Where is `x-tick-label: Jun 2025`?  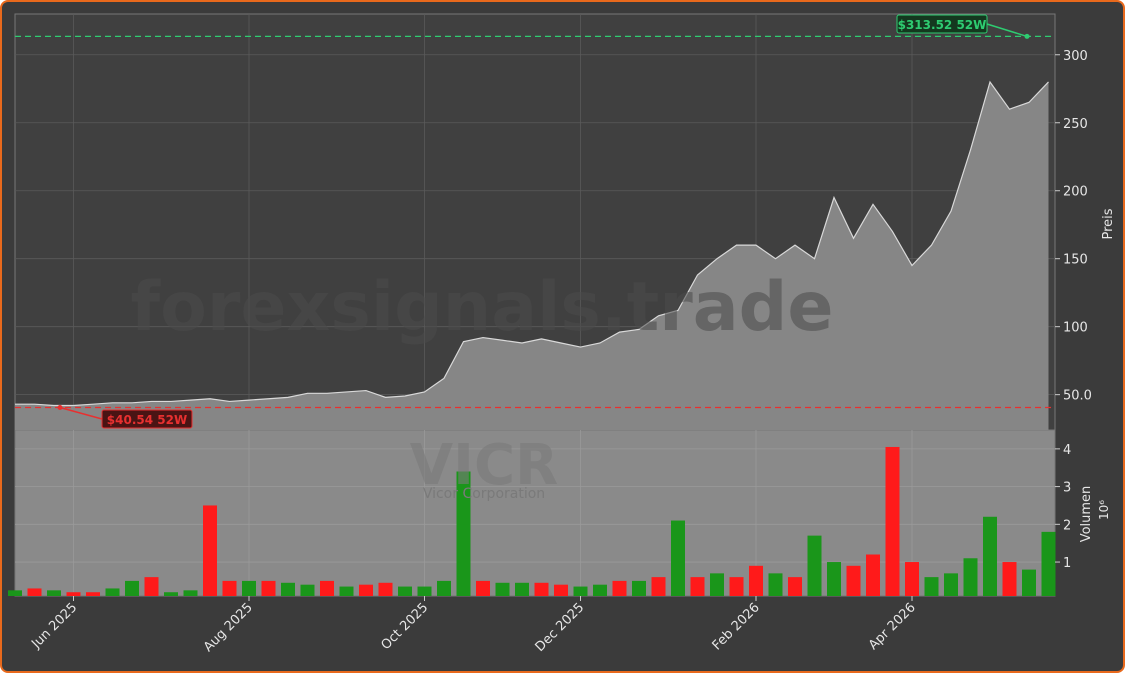 x-tick-label: Jun 2025 is located at coordinates (54, 626).